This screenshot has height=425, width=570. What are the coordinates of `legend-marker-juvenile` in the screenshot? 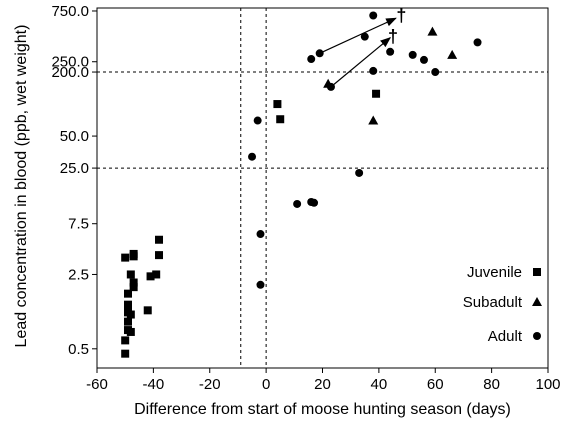 It's located at (537, 272).